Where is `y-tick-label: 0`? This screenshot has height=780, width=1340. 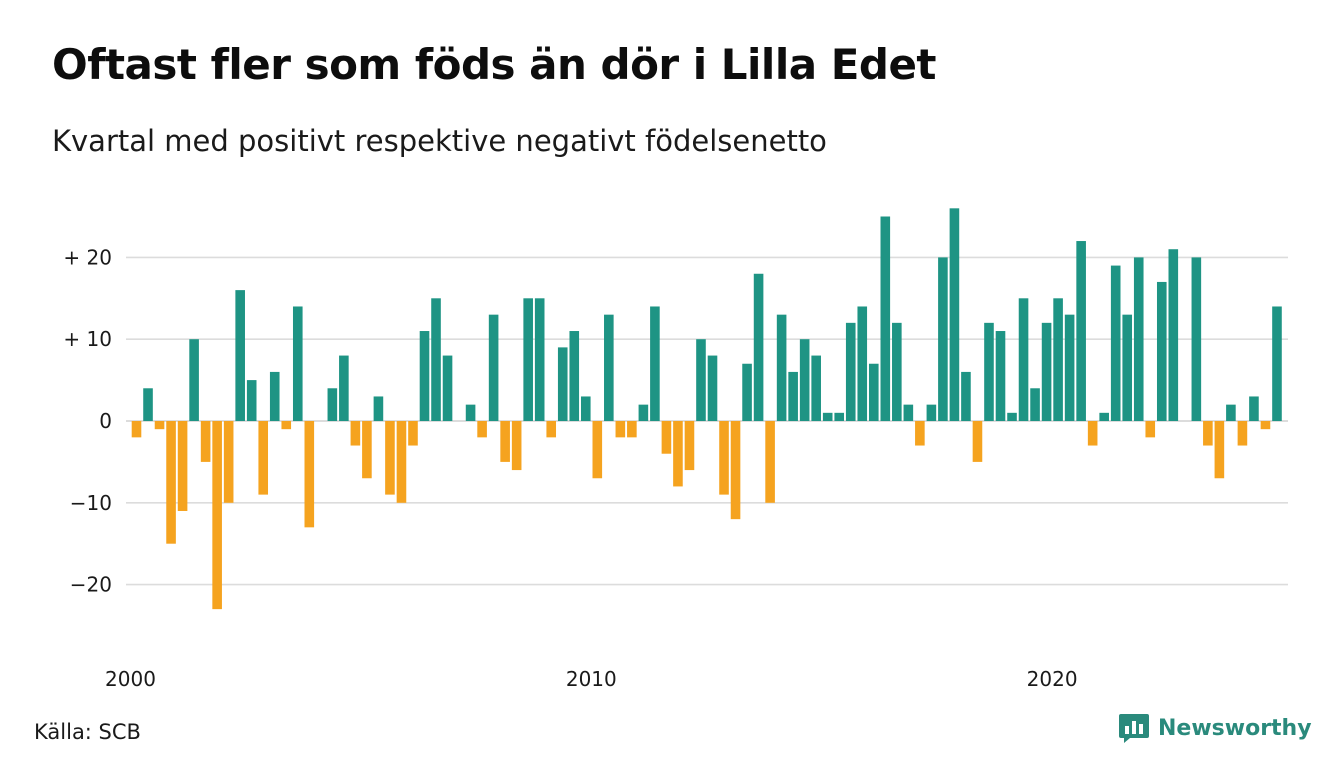 y-tick-label: 0 is located at coordinates (105, 421).